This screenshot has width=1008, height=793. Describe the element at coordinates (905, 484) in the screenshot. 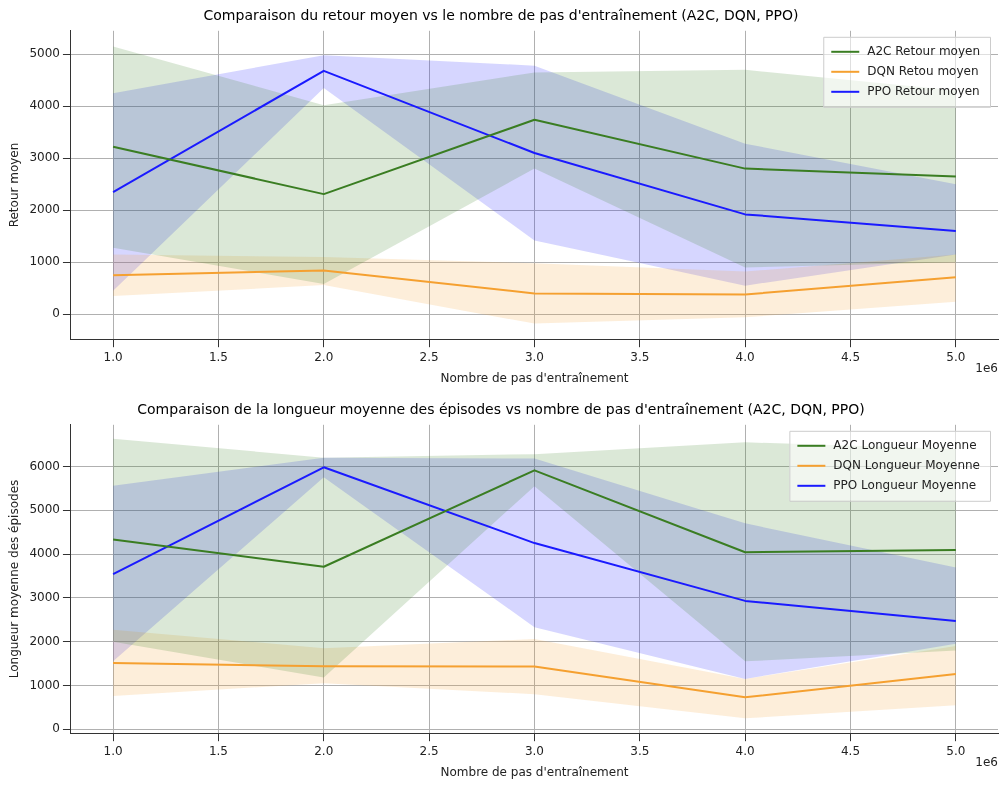

I see `legend-label: PPO Longueur Moyenne` at that location.